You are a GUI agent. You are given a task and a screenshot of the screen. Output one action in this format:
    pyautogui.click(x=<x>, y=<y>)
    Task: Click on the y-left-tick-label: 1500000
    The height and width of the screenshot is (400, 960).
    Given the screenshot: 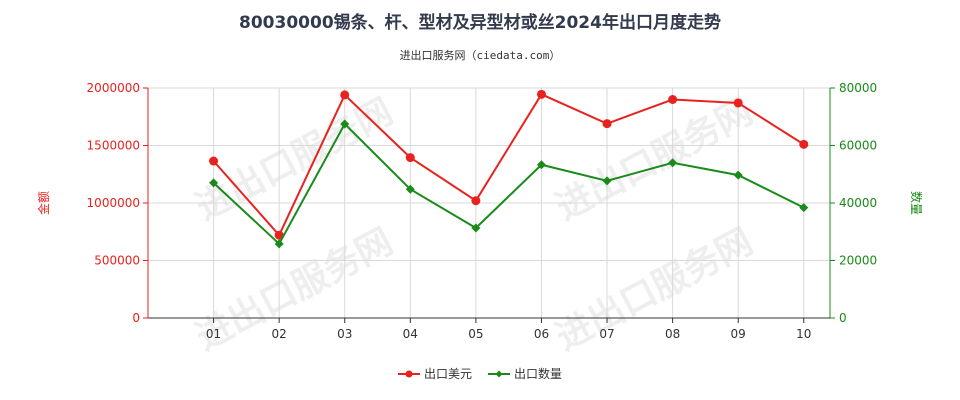 What is the action you would take?
    pyautogui.click(x=113, y=146)
    